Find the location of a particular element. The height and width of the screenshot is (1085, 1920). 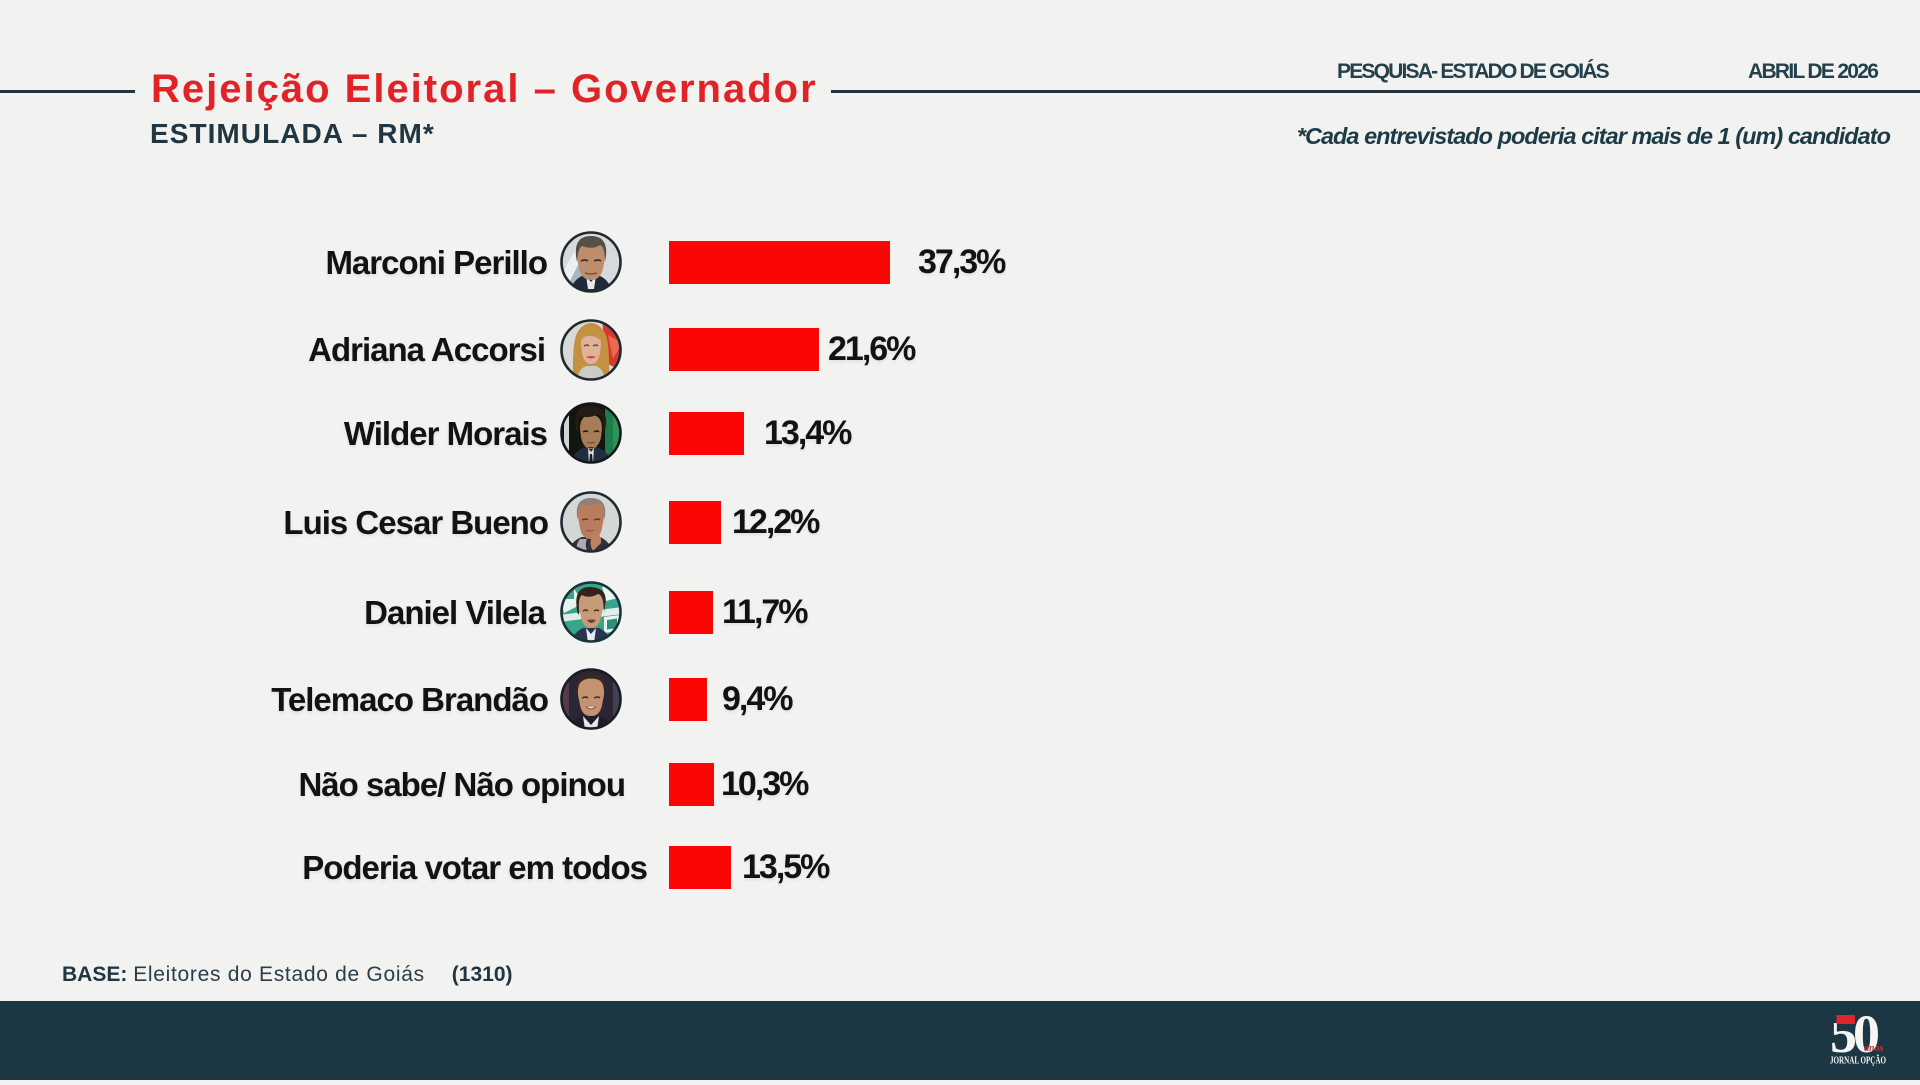

svg-text: anos is located at coordinates (1874, 1048).